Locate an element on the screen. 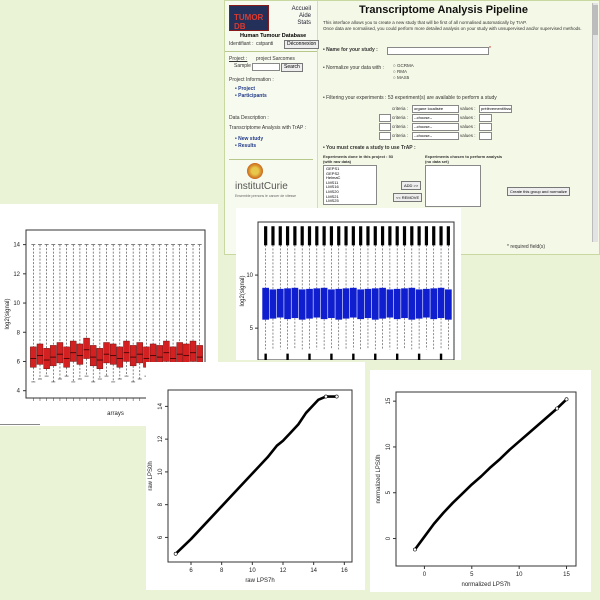 This screenshot has height=600, width=600. logo-text: TUMOR DB is located at coordinates (249, 22).